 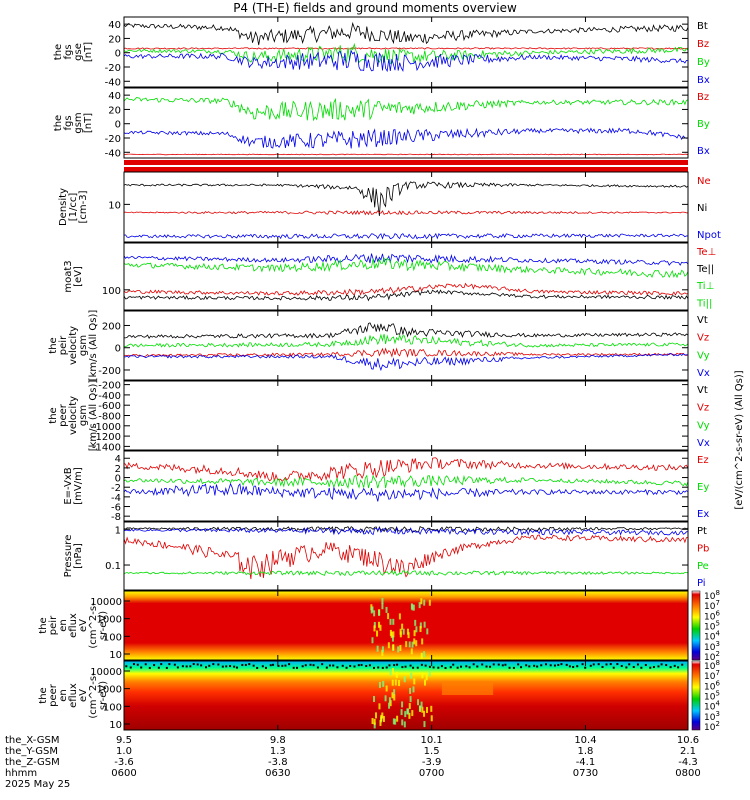 What do you see at coordinates (712, 685) in the screenshot?
I see `colorbar-tick-label: 10⁶` at bounding box center [712, 685].